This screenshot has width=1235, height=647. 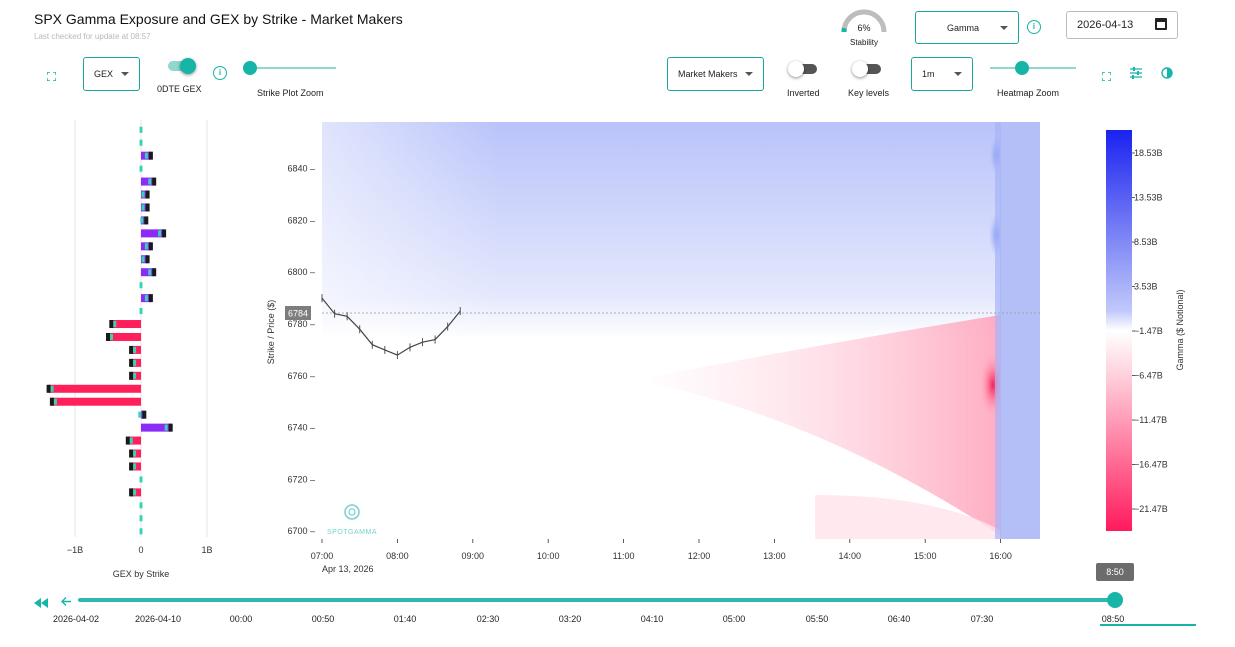 What do you see at coordinates (352, 520) in the screenshot?
I see `spotgamma-logo: SPOTGAMMA` at bounding box center [352, 520].